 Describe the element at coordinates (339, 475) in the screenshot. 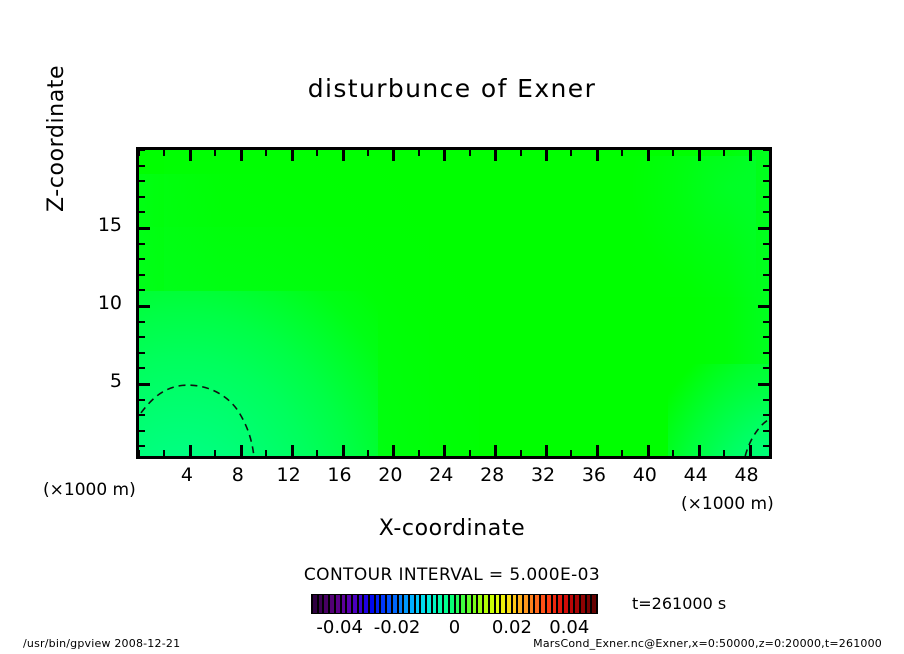

I see `x-tick-label-16: 16` at that location.